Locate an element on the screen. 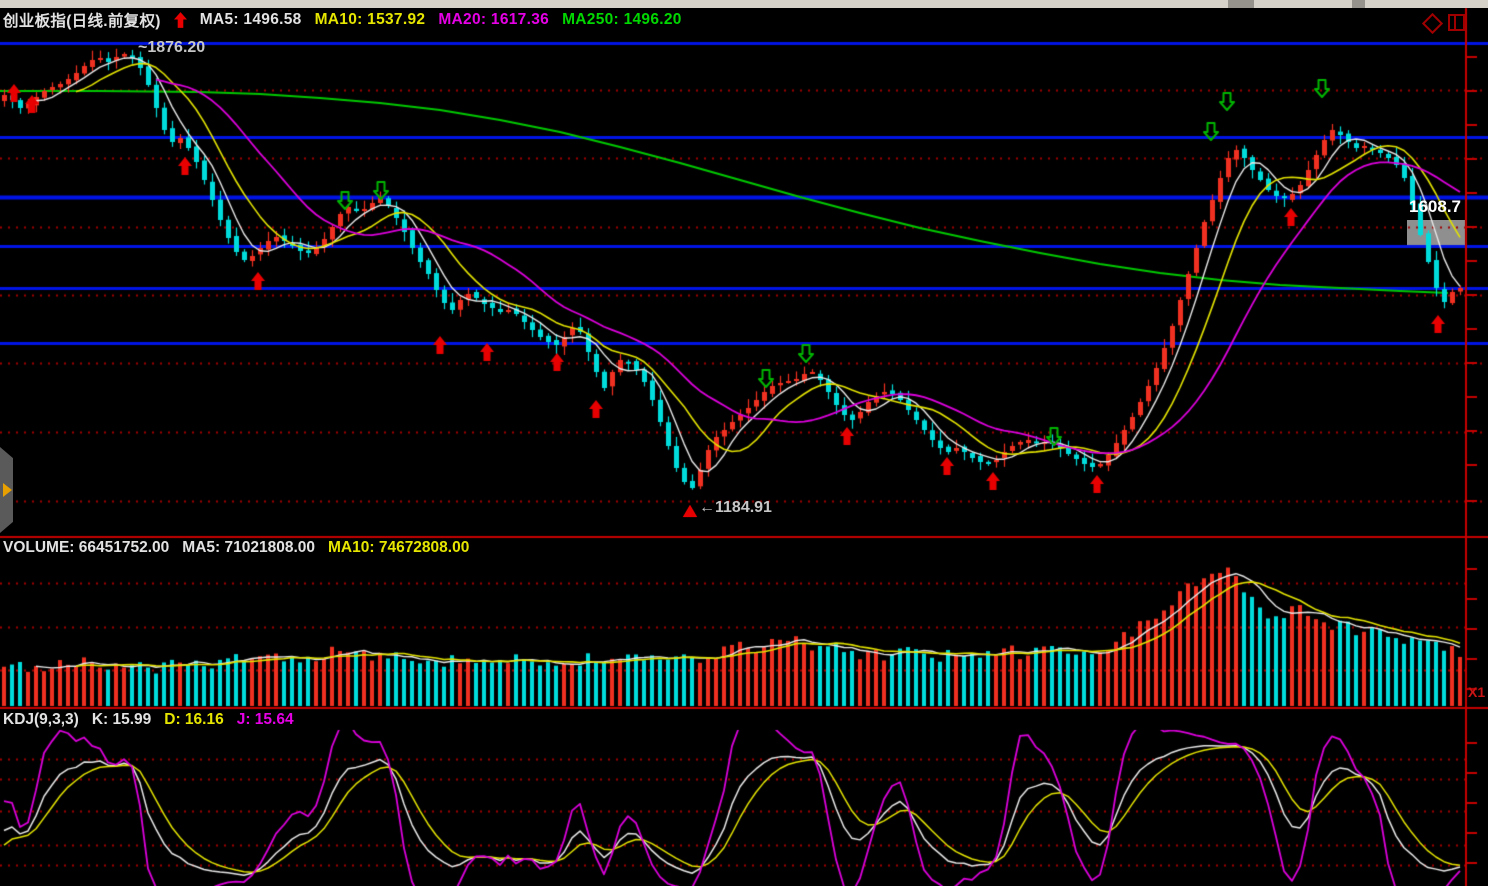 The width and height of the screenshot is (1488, 886). volume-value: VOLUME: 66451752.00 is located at coordinates (86, 547).